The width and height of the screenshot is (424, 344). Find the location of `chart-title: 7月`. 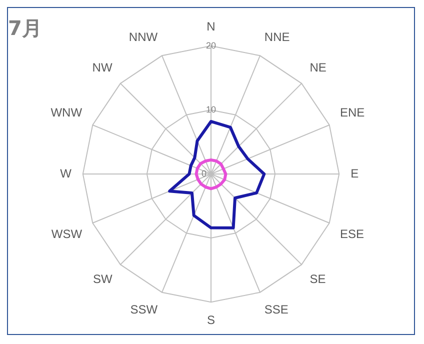

chart-title: 7月 is located at coordinates (25, 28).